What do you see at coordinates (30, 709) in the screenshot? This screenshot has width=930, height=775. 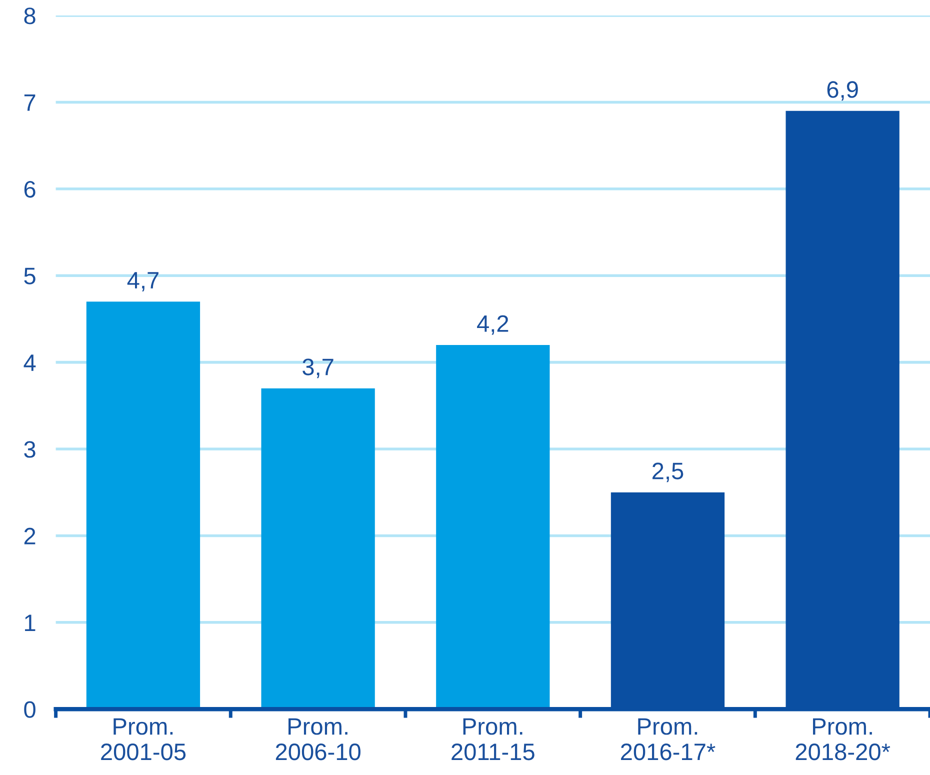 I see `y-tick-label: 0` at bounding box center [30, 709].